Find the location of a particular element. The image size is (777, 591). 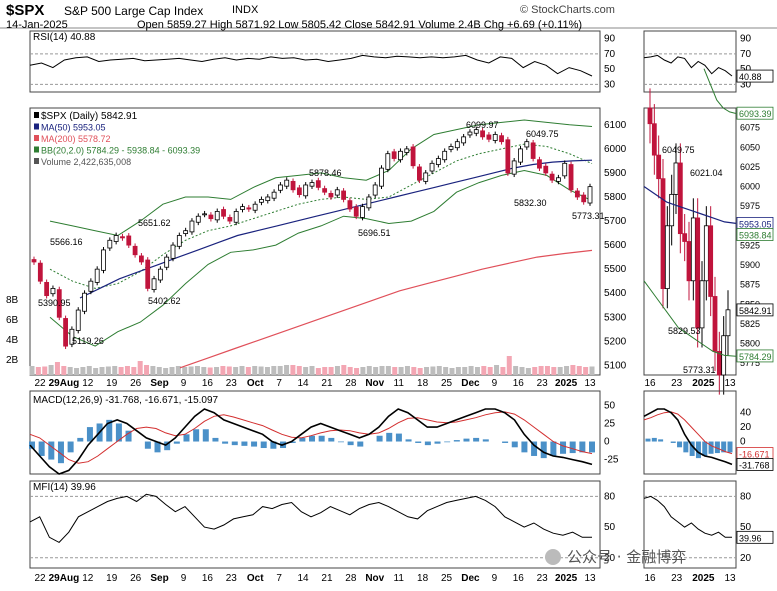

ticker-symbol: $SPX is located at coordinates (25, 10).